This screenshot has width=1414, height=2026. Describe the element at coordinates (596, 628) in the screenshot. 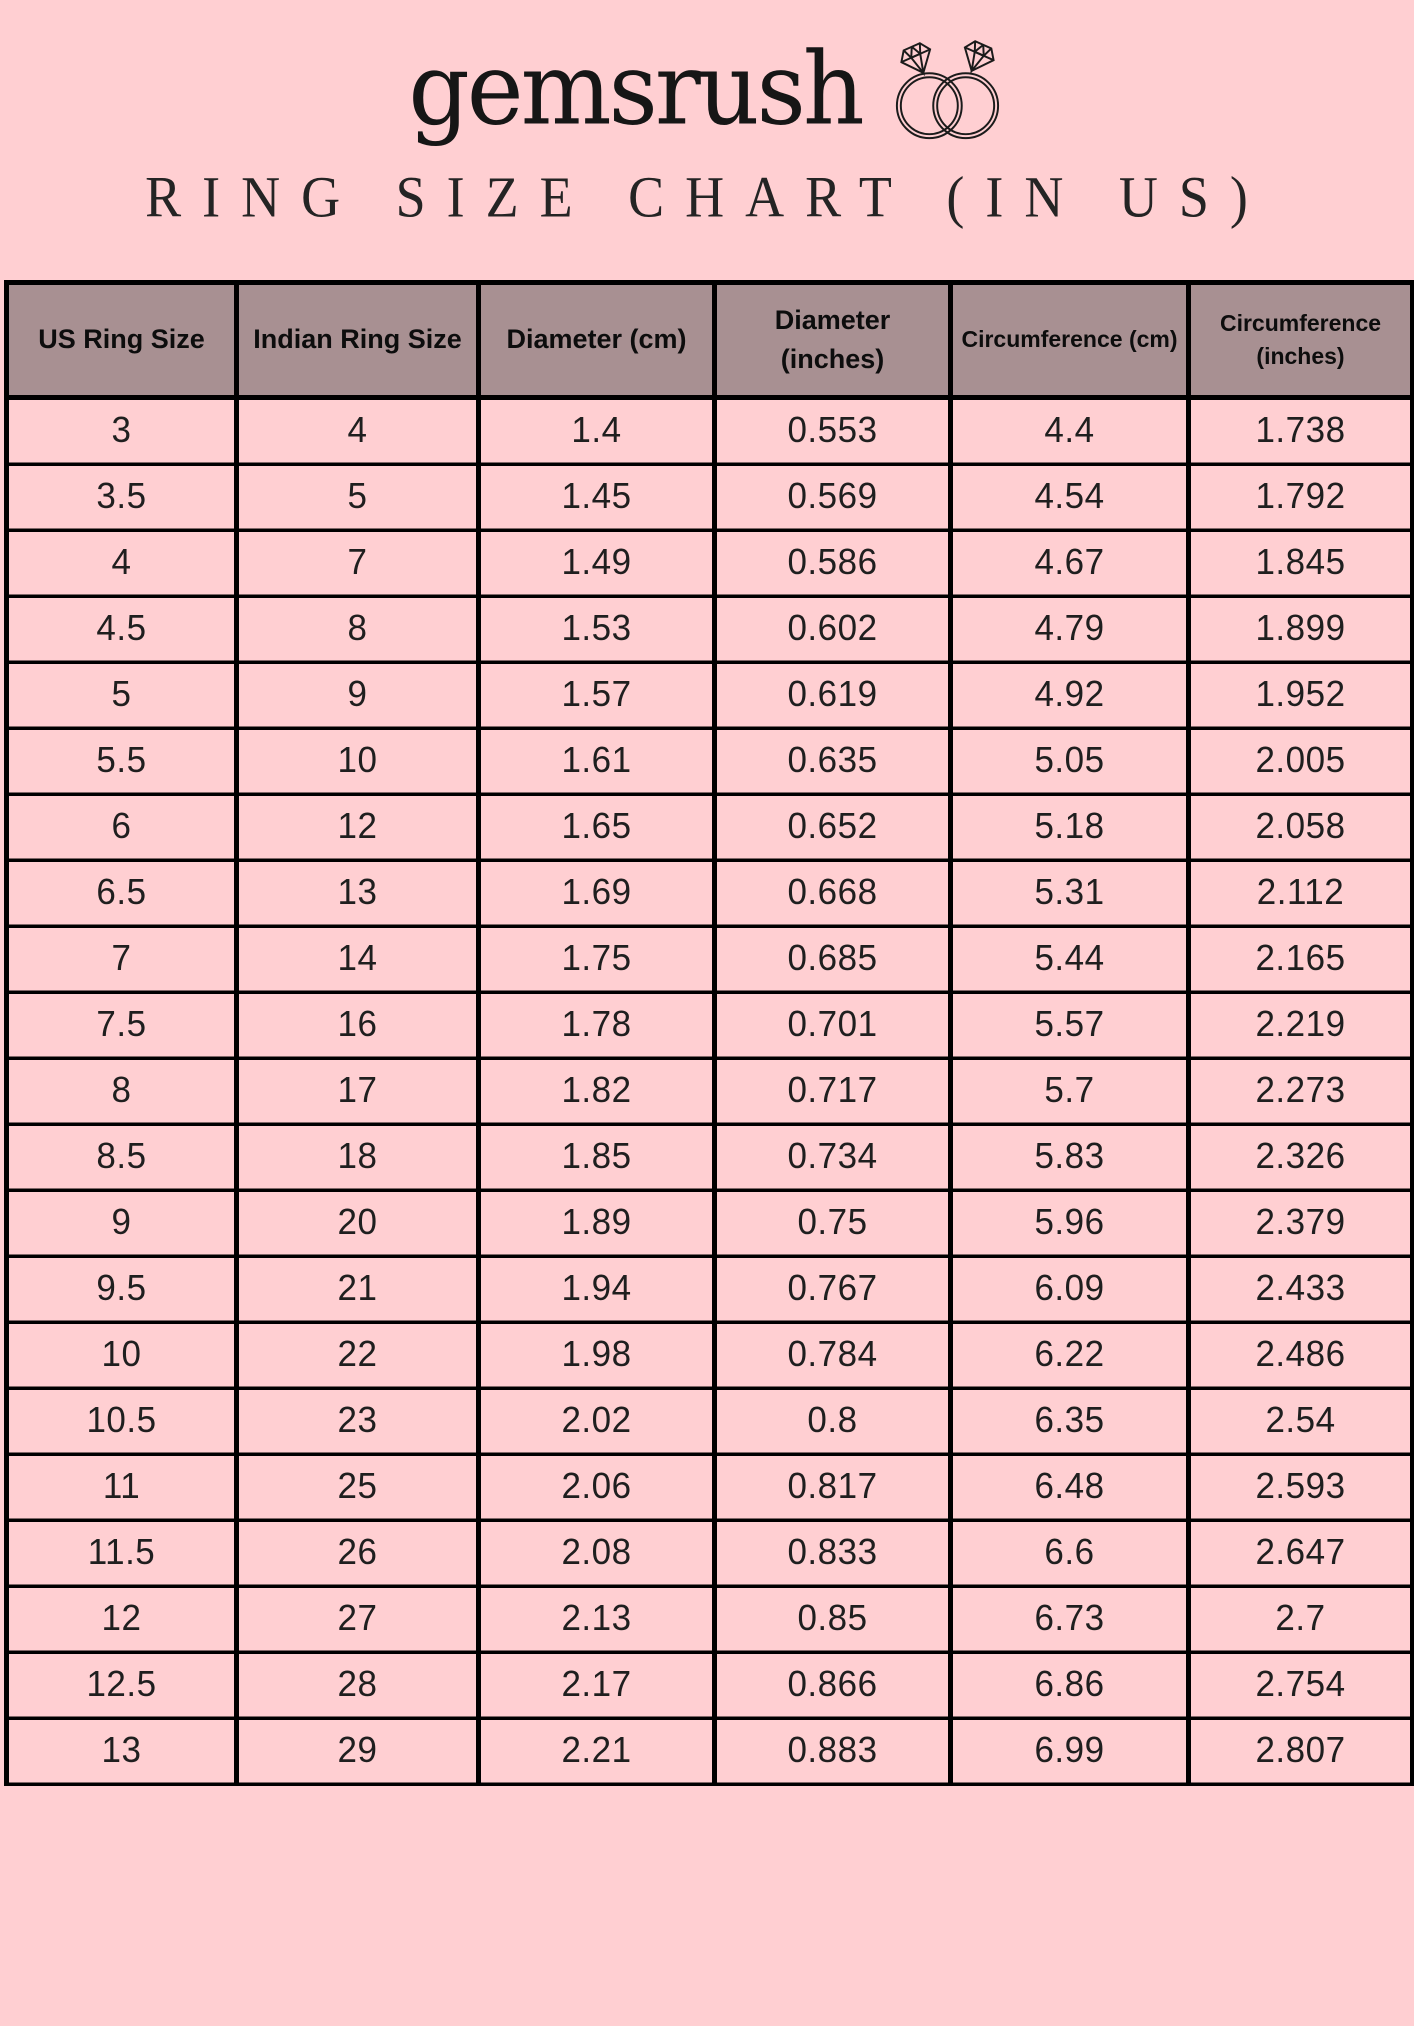

I see `table-cell: 1.53` at that location.